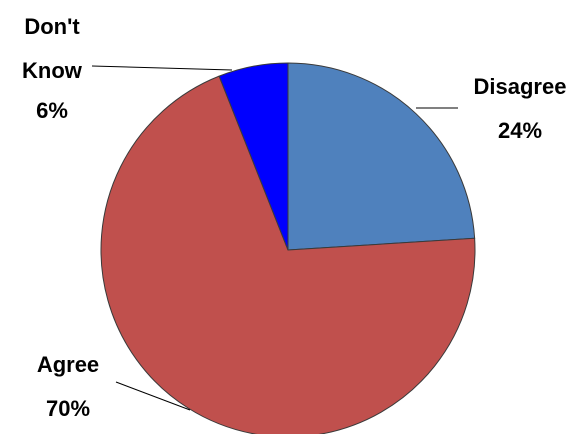 Image resolution: width=587 pixels, height=434 pixels. Describe the element at coordinates (381, 156) in the screenshot. I see `pie-slice-disagree` at that location.